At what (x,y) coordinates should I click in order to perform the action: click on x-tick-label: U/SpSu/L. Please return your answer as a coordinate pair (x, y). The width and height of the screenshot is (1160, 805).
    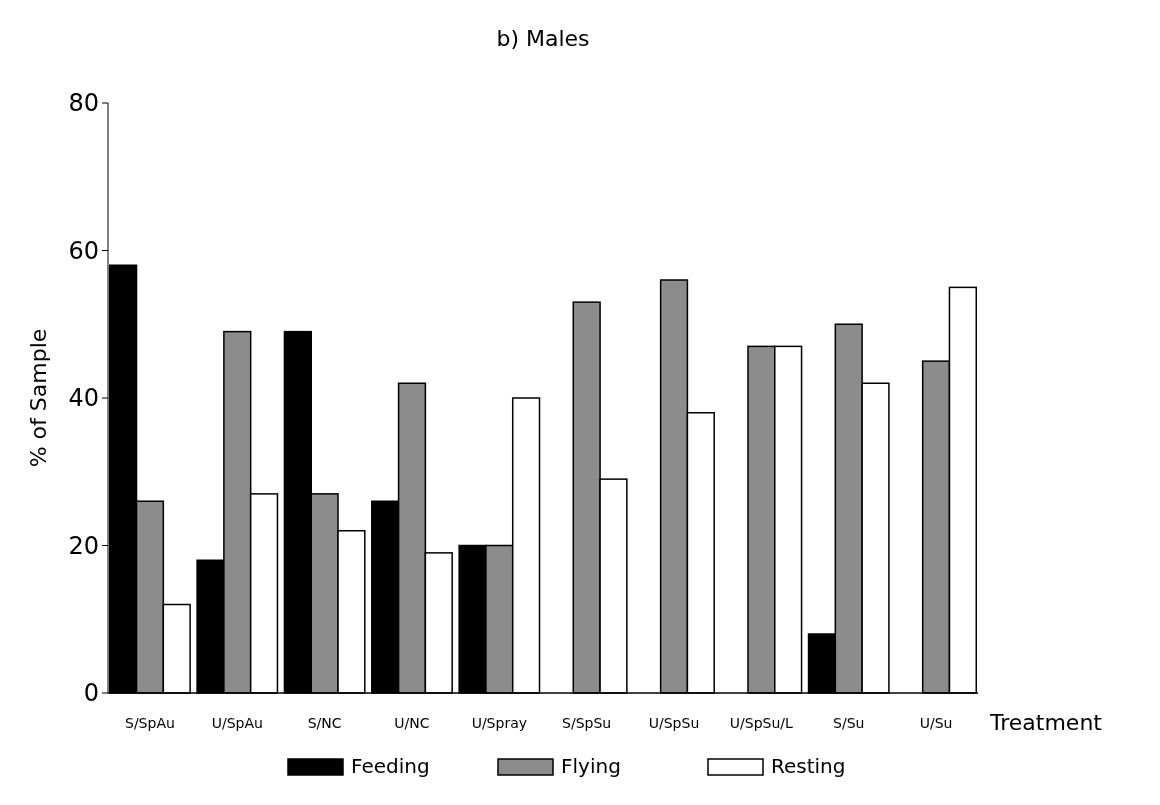
    Looking at the image, I should click on (761, 723).